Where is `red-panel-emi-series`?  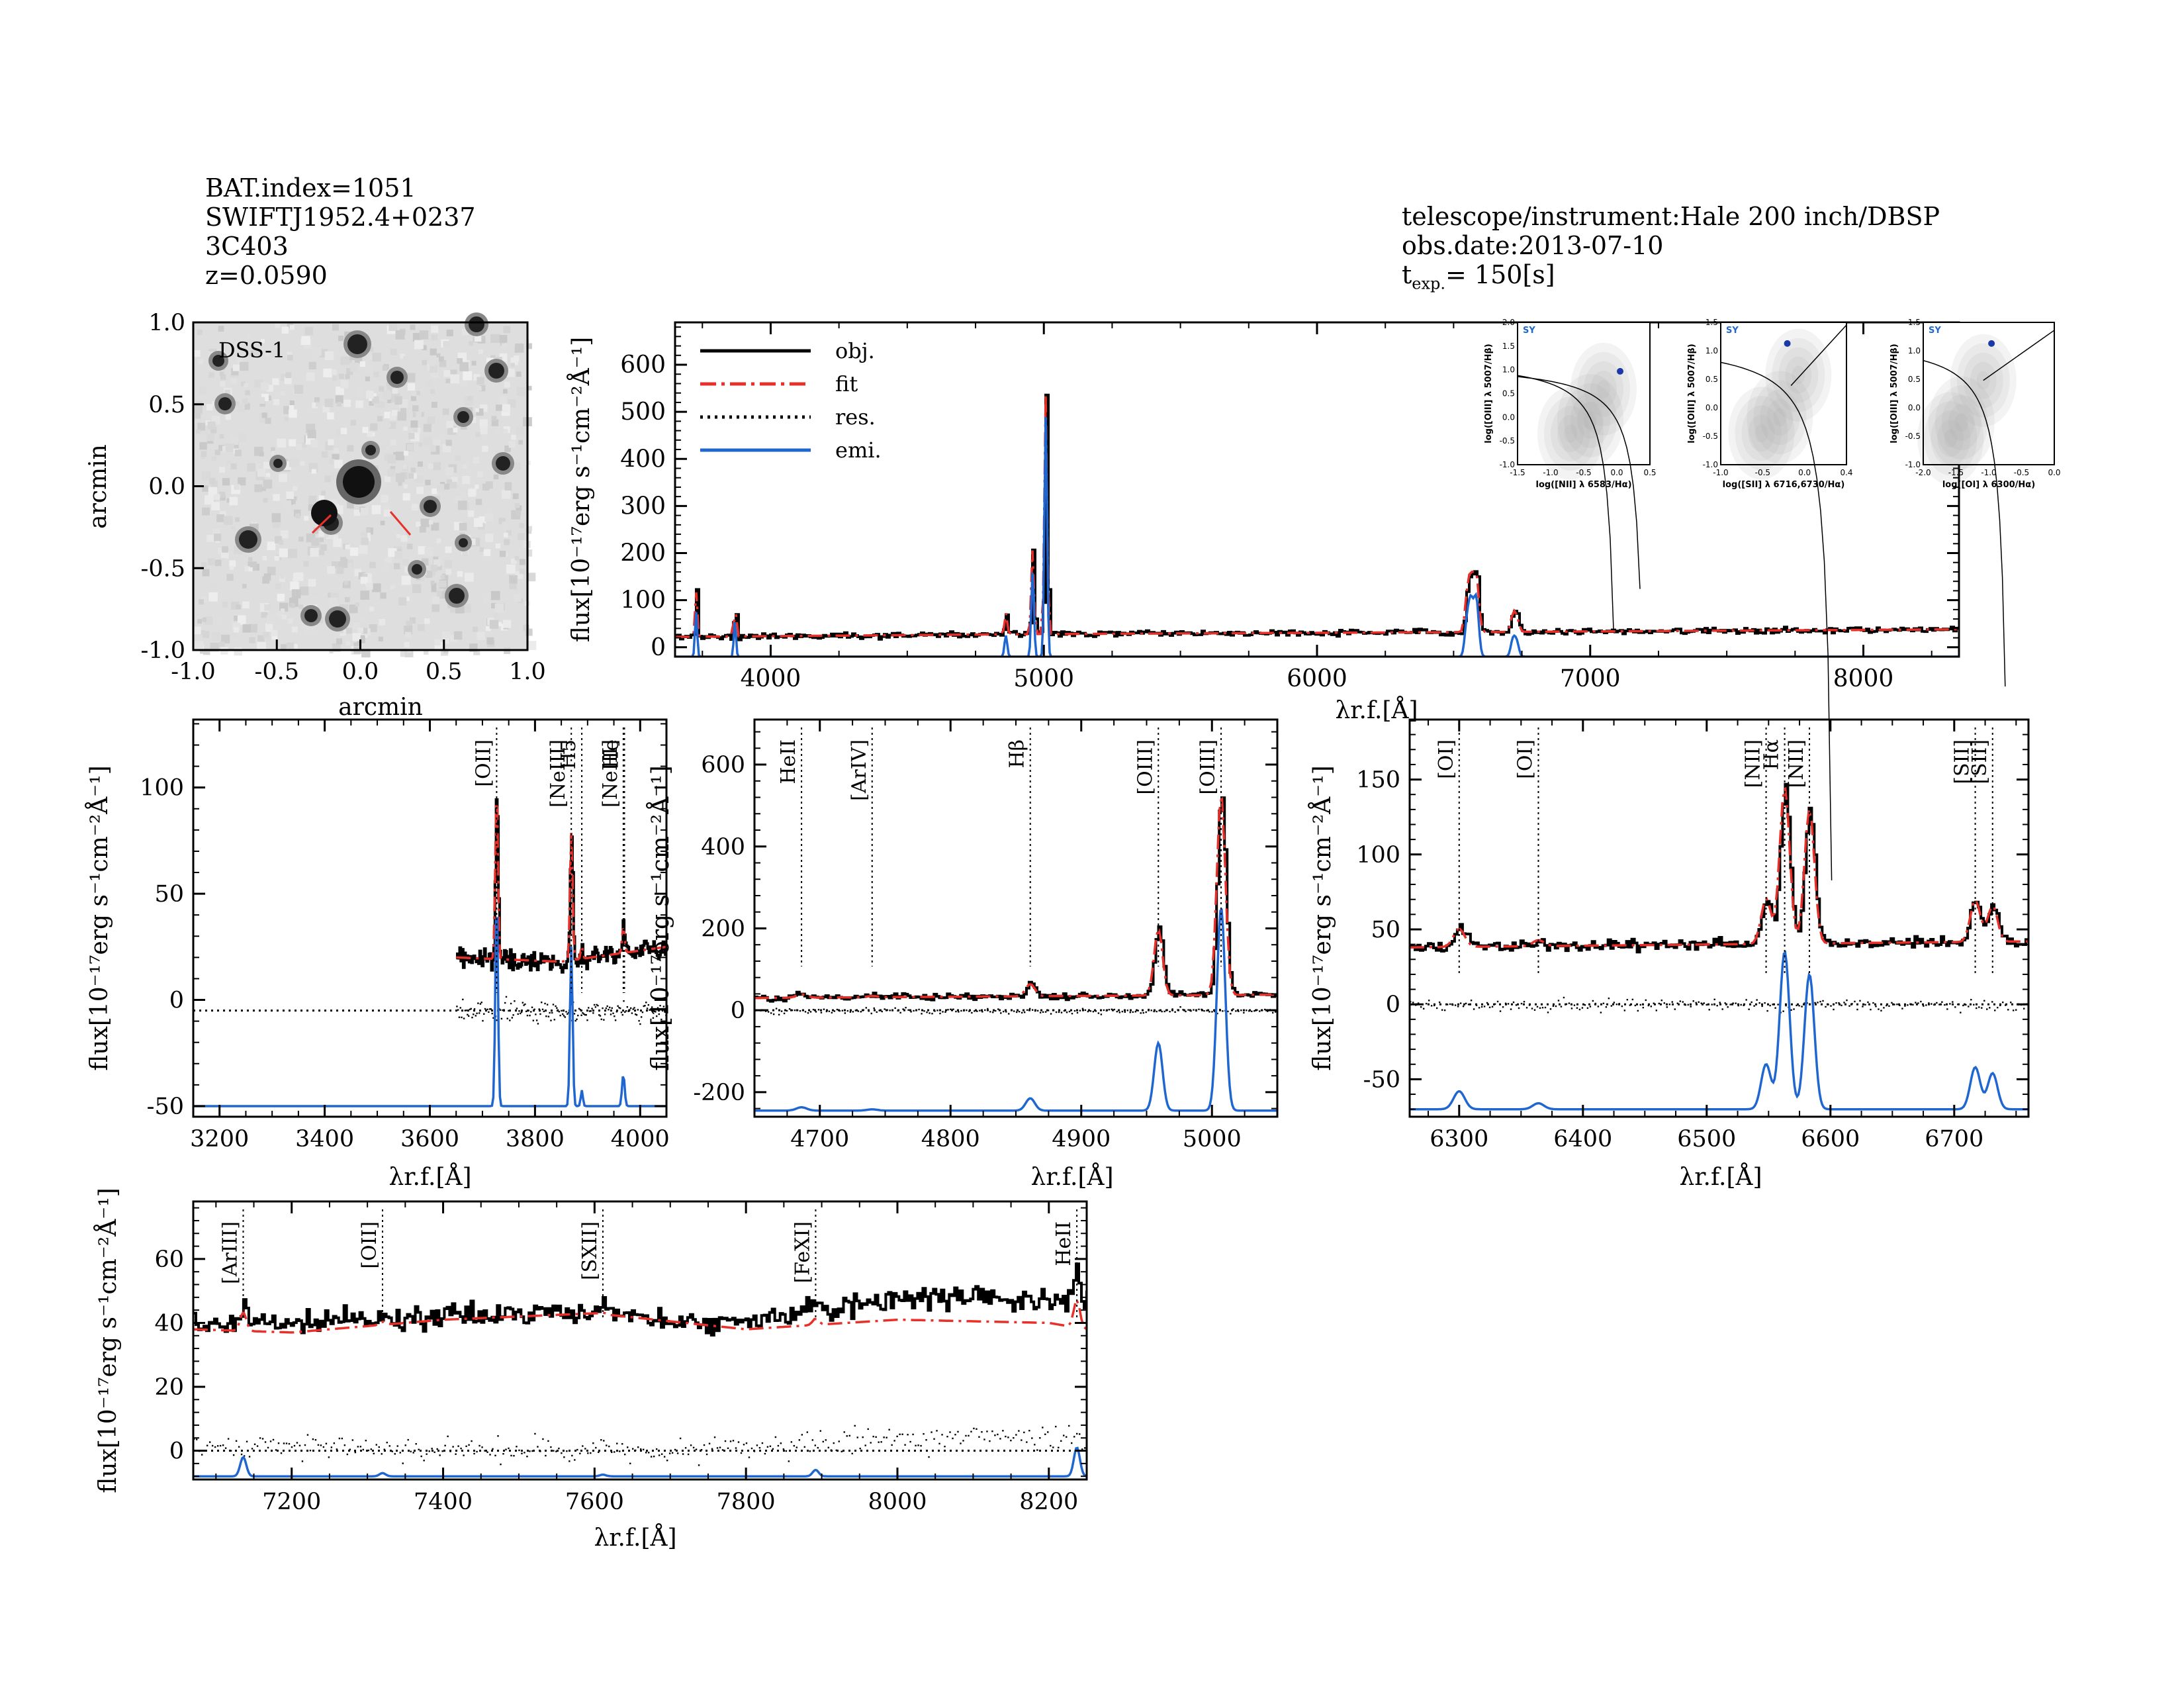
red-panel-emi-series is located at coordinates (640, 1461).